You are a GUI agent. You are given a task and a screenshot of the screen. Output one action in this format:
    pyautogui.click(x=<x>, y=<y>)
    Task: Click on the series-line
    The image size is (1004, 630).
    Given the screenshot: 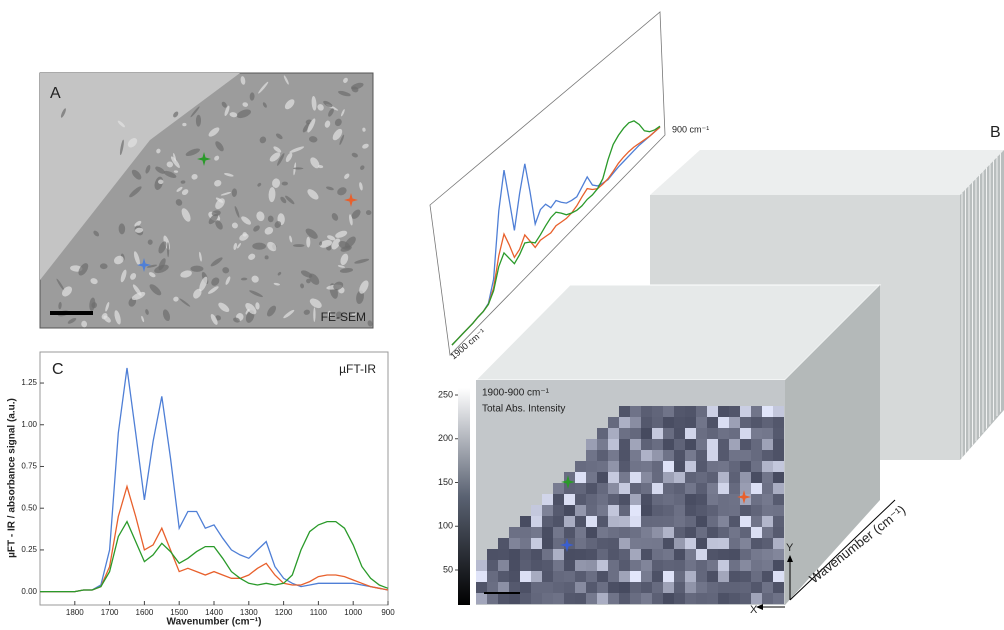 What is the action you would take?
    pyautogui.click(x=556, y=233)
    